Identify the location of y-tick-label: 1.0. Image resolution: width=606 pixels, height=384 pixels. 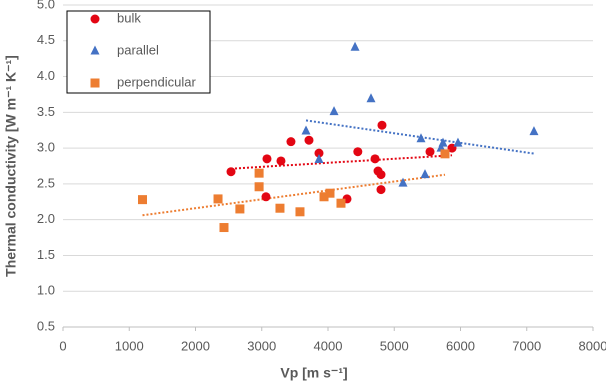
(46, 290).